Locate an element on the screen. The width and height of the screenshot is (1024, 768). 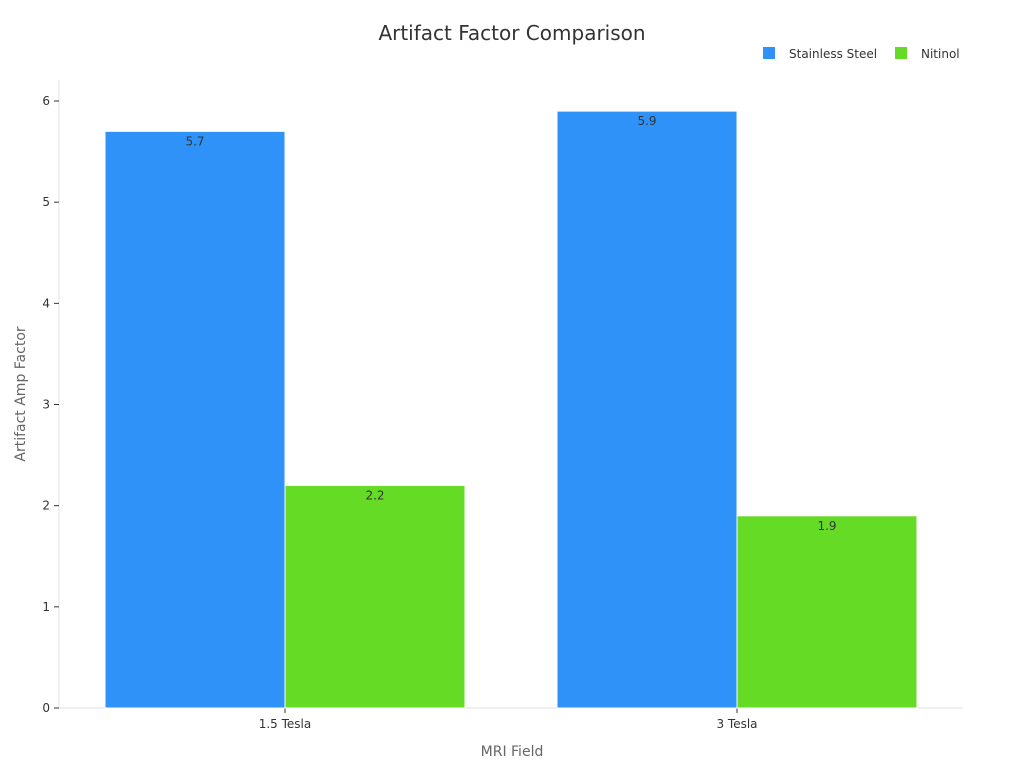
legend-item: Stainless Steel is located at coordinates (820, 54).